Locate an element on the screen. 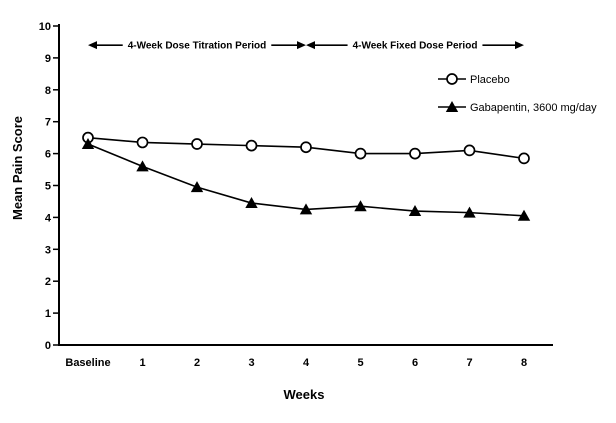 The width and height of the screenshot is (616, 423). open-circle-marker-icon is located at coordinates (452, 79).